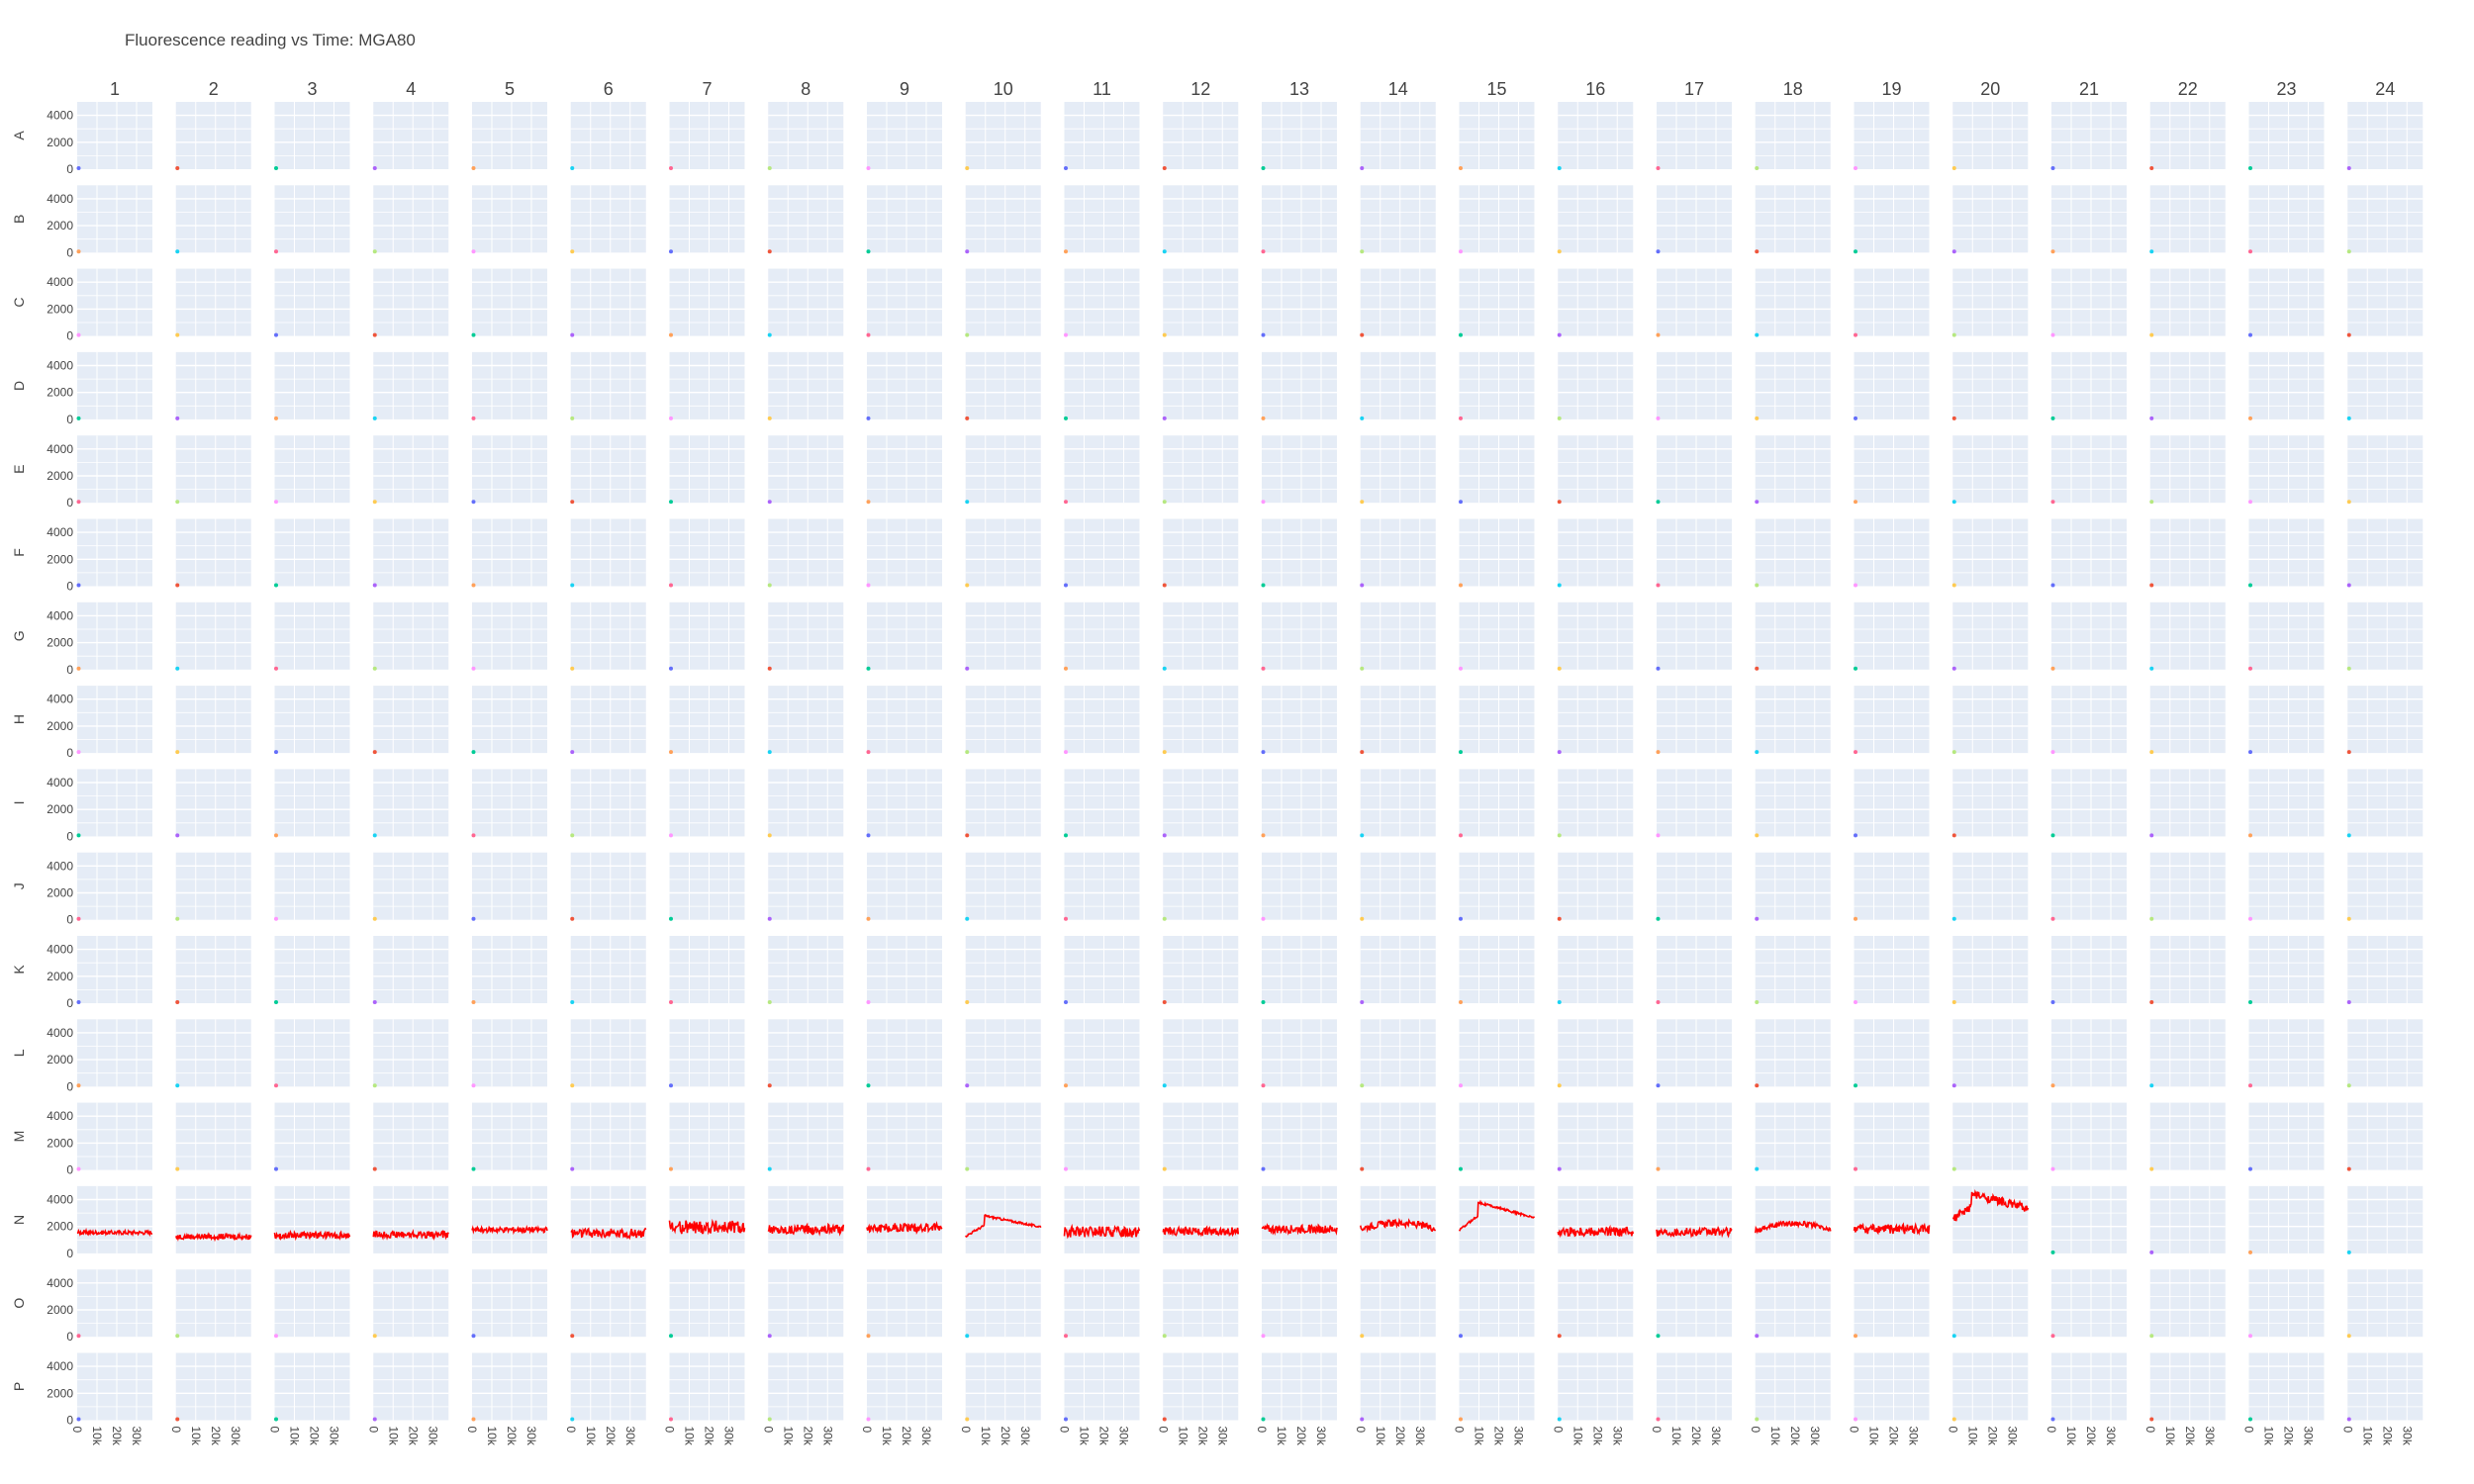  I want to click on subplot-A22, so click(2187, 136).